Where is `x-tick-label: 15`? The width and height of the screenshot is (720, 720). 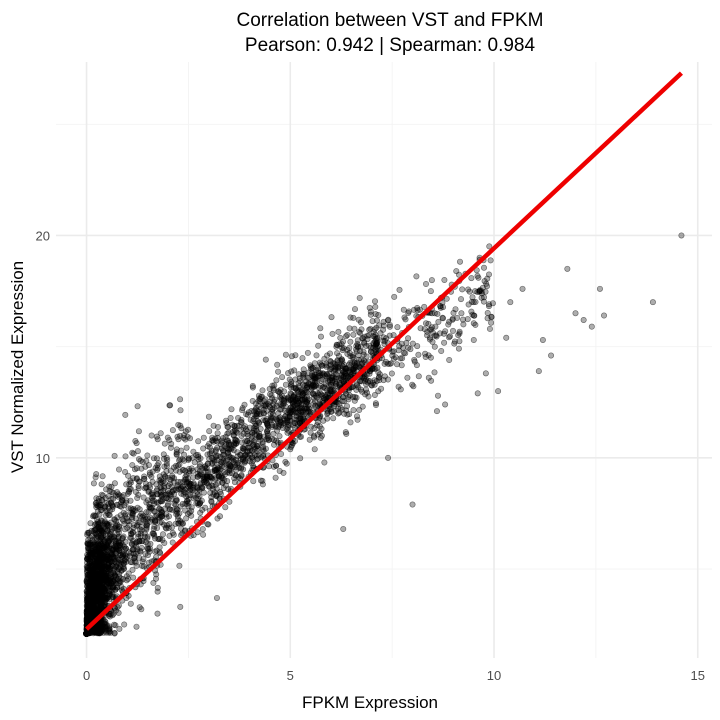
x-tick-label: 15 is located at coordinates (698, 675).